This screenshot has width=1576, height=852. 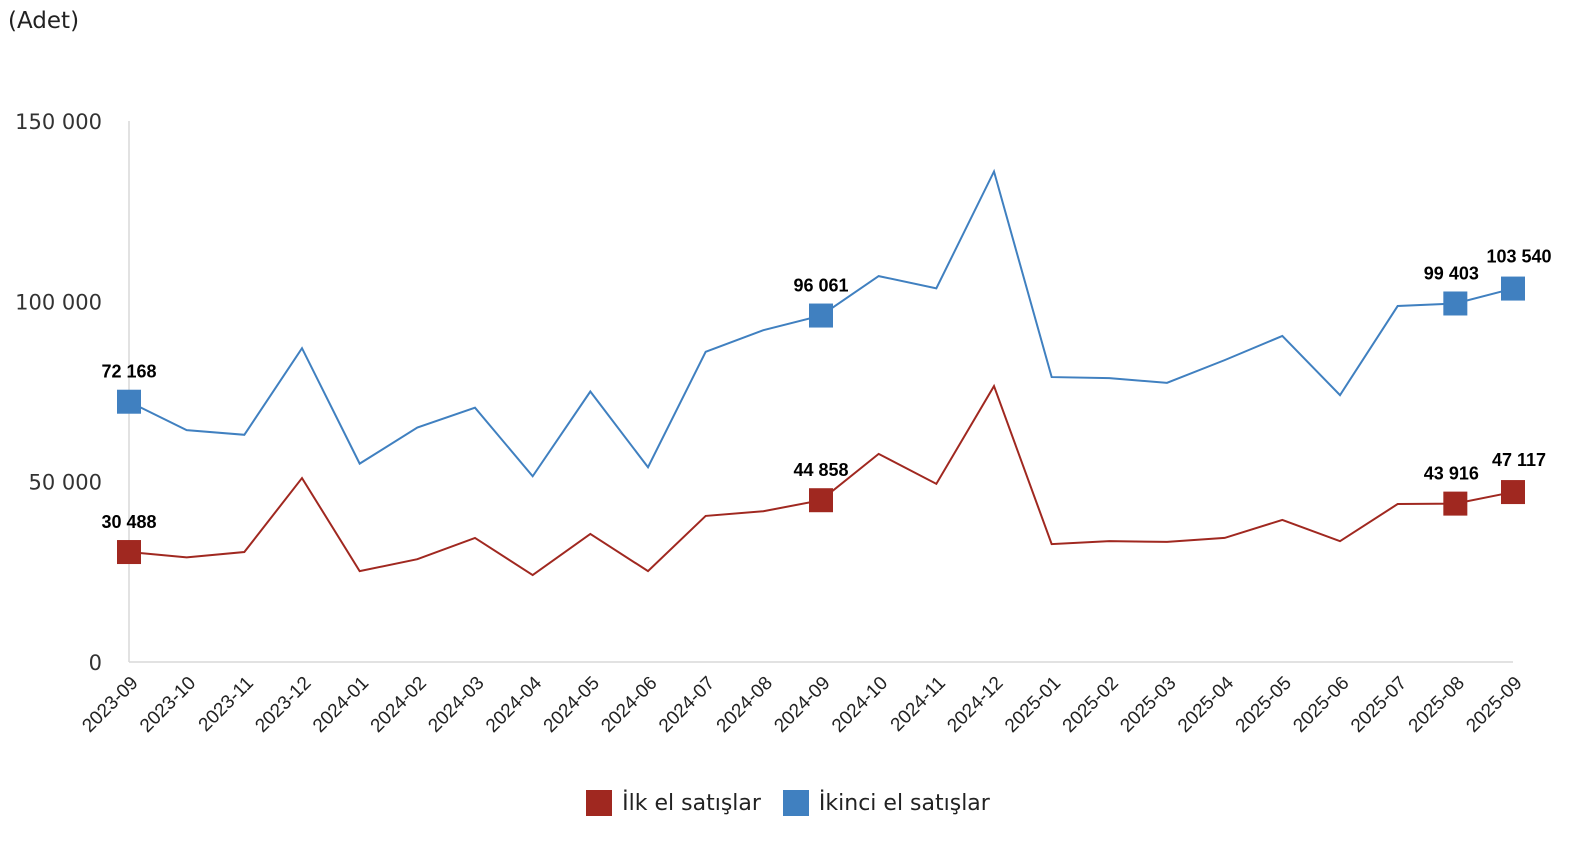 I want to click on data-label: 44 858, so click(x=820, y=470).